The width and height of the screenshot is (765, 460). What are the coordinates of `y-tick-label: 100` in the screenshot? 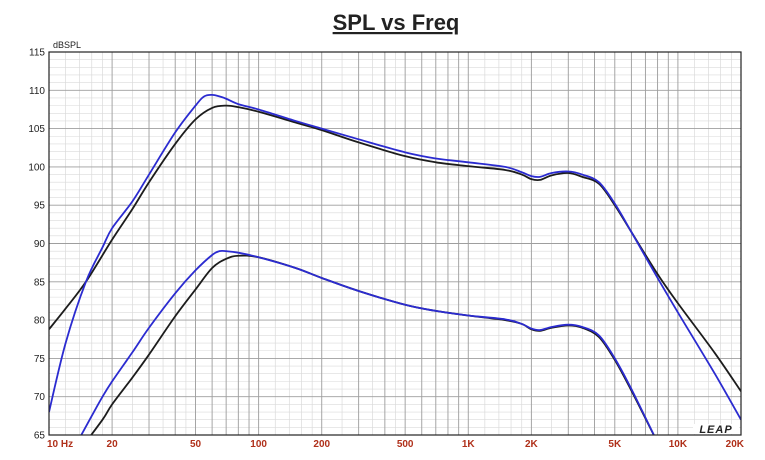 It's located at (36, 167).